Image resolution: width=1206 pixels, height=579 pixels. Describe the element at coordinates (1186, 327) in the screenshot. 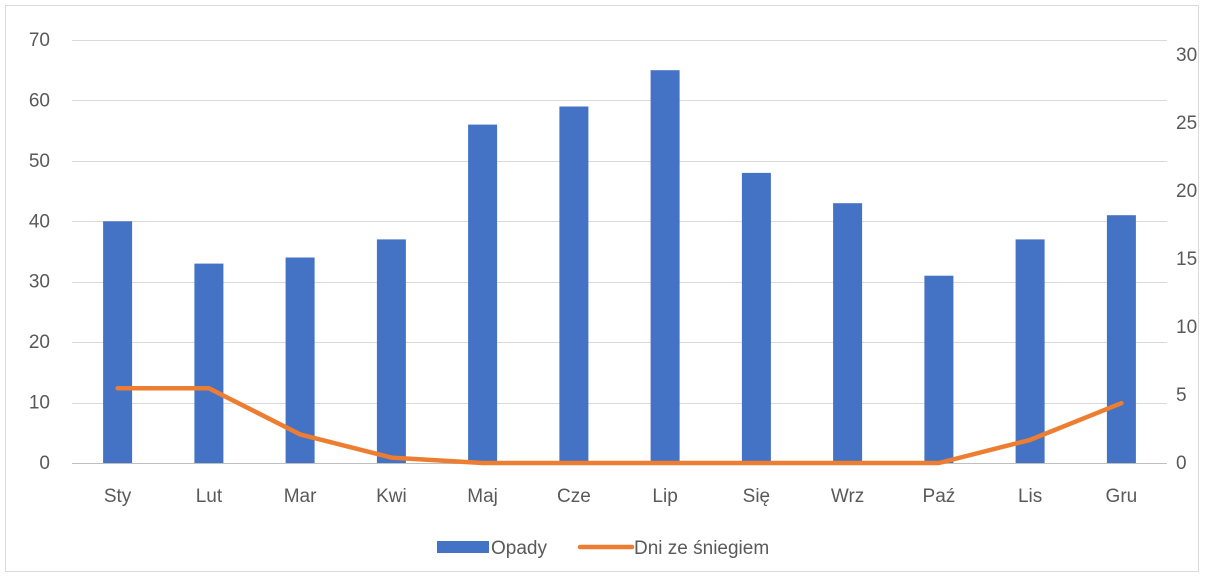

I see `y-tick-label-right: 10` at that location.